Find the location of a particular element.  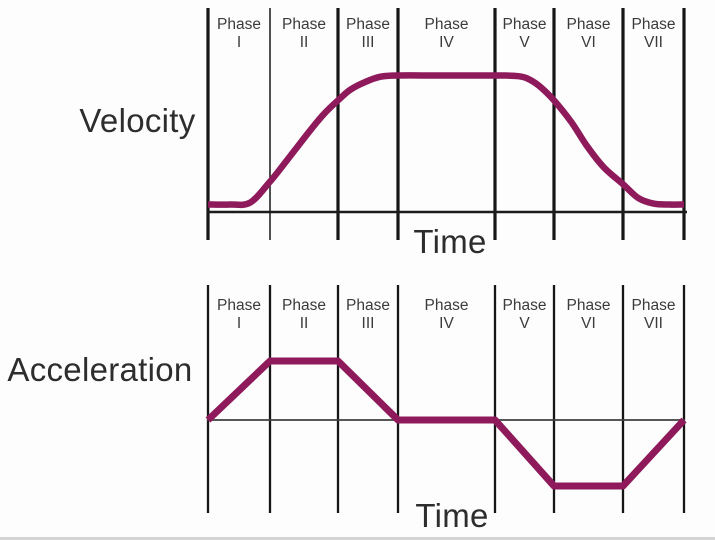

acceleration-axis-title: Acceleration is located at coordinates (100, 369).